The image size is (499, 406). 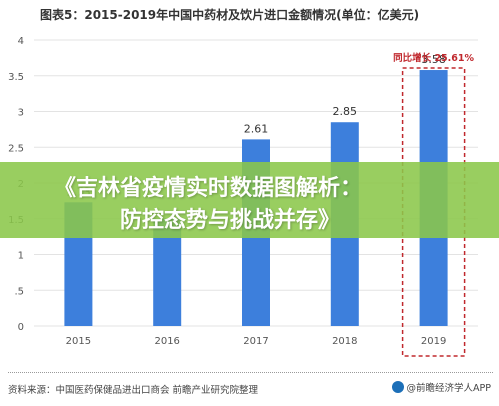 What do you see at coordinates (250, 372) in the screenshot?
I see `footer-divider` at bounding box center [250, 372].